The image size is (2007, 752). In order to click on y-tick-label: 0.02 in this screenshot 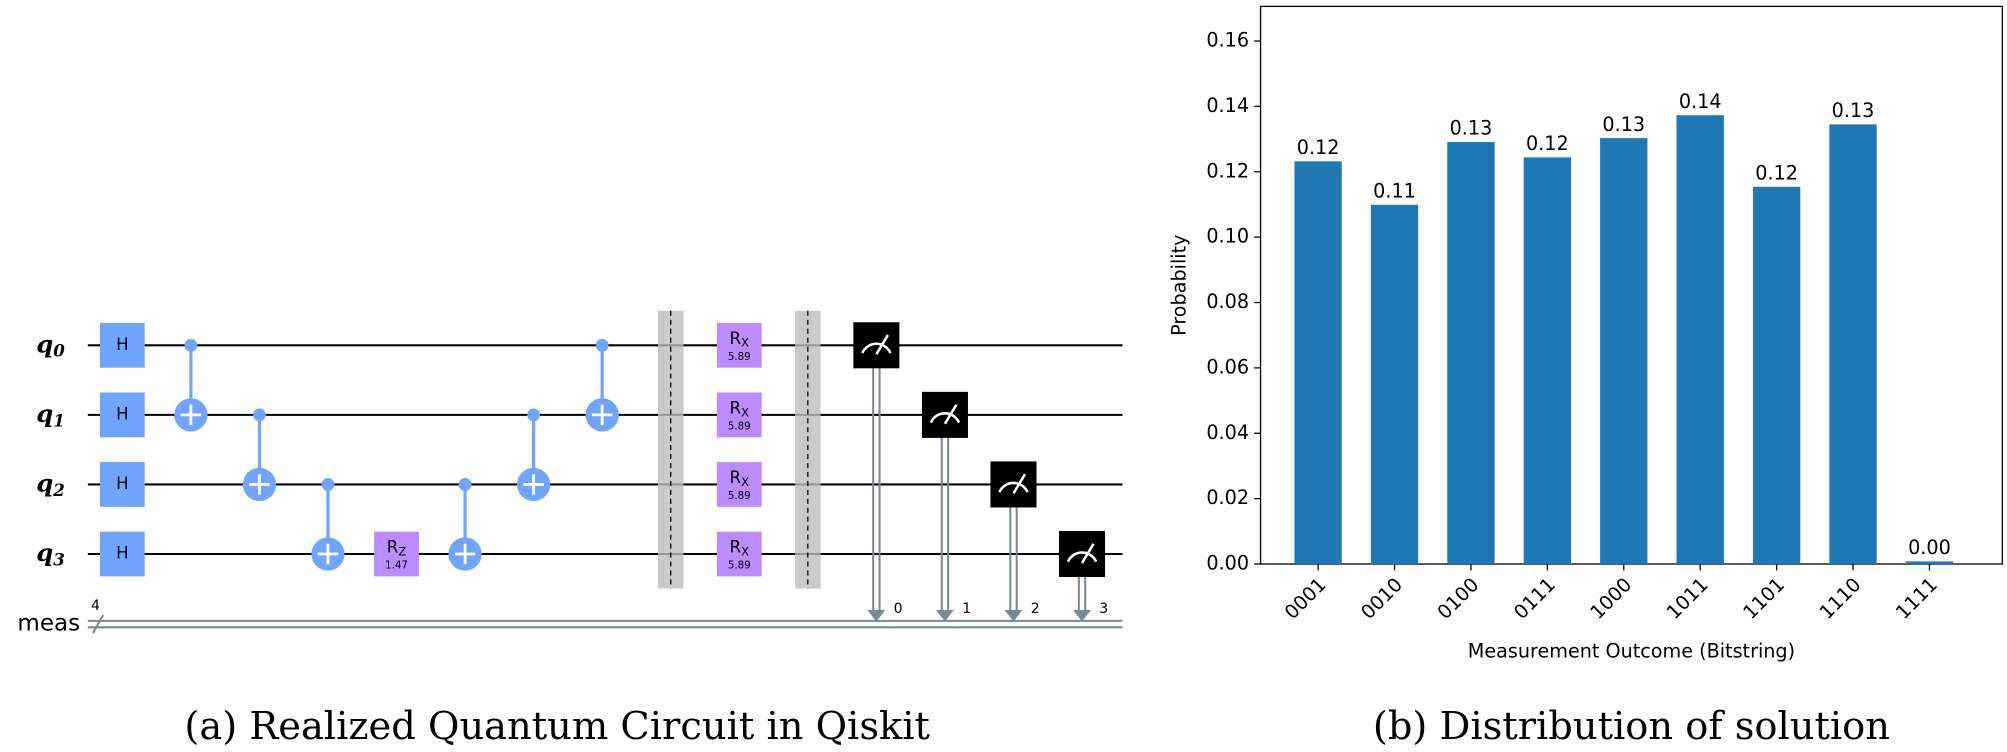, I will do `click(1227, 497)`.